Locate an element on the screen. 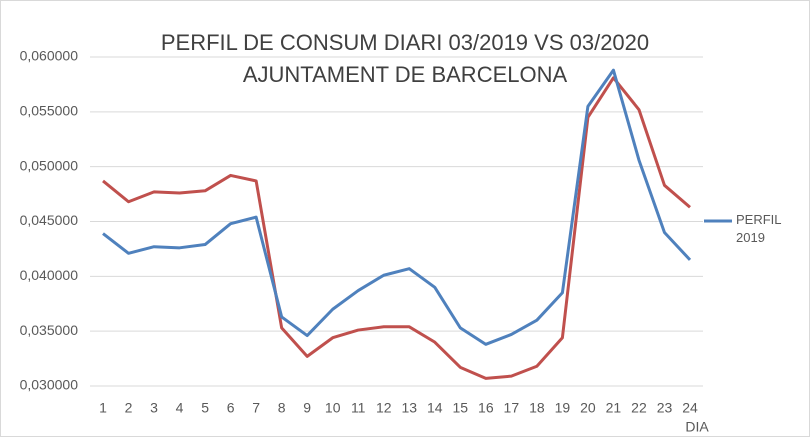 The width and height of the screenshot is (810, 437). x-tick-label: 13 is located at coordinates (409, 408).